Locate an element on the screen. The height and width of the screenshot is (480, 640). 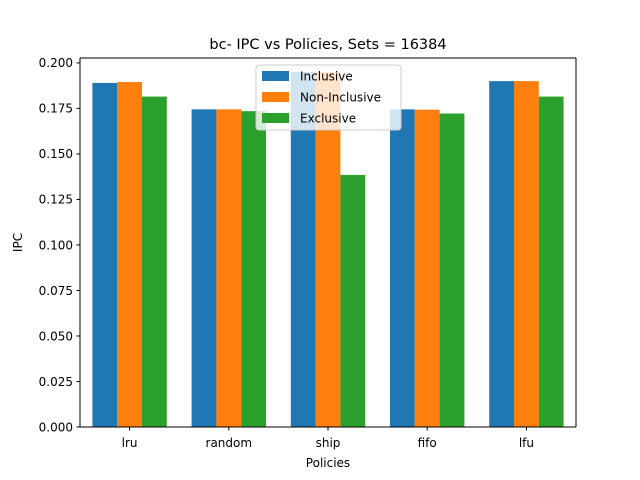
y-tick-label: 0.075 is located at coordinates (56, 291).